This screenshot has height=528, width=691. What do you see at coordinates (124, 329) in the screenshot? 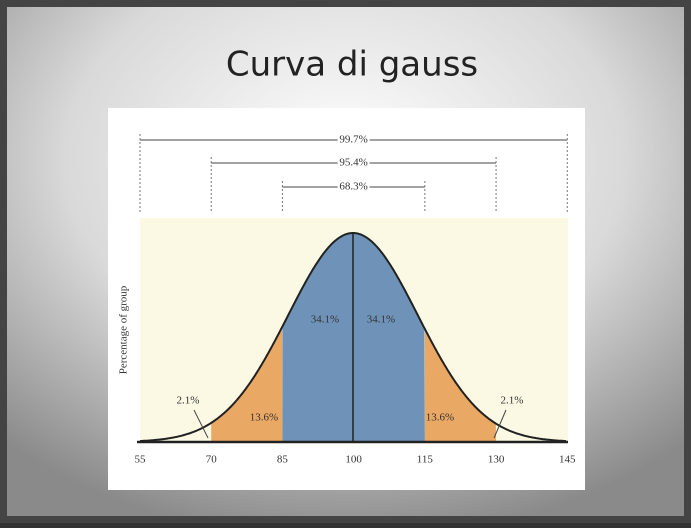
I see `y-axis-label: Percentage of group` at bounding box center [124, 329].